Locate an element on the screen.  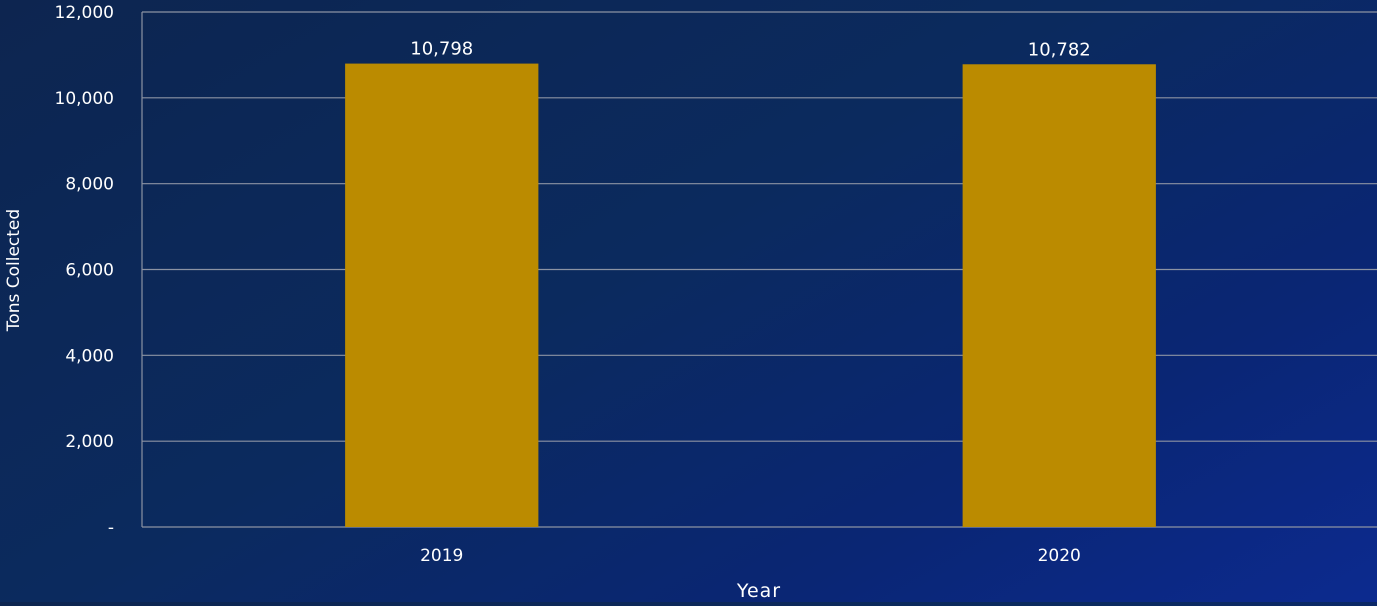
y-axis-title: Tons Collected is located at coordinates (14, 270).